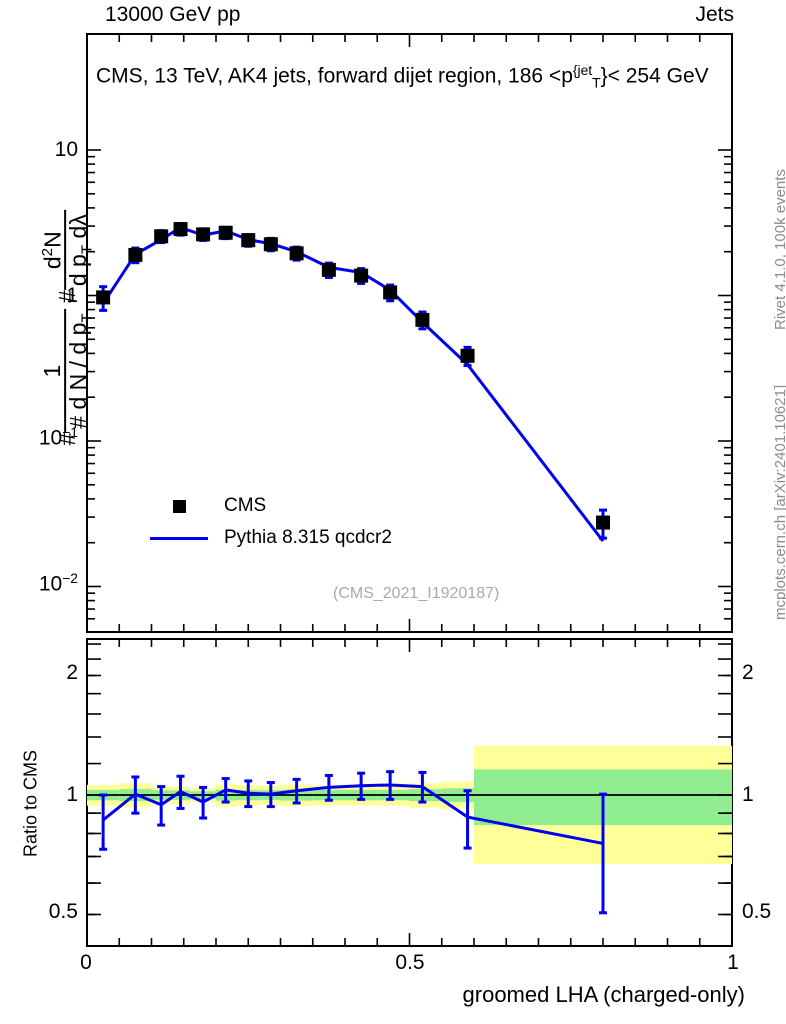 The height and width of the screenshot is (1024, 786). Describe the element at coordinates (72, 794) in the screenshot. I see `y-tick-ratio-left-1: 1` at that location.